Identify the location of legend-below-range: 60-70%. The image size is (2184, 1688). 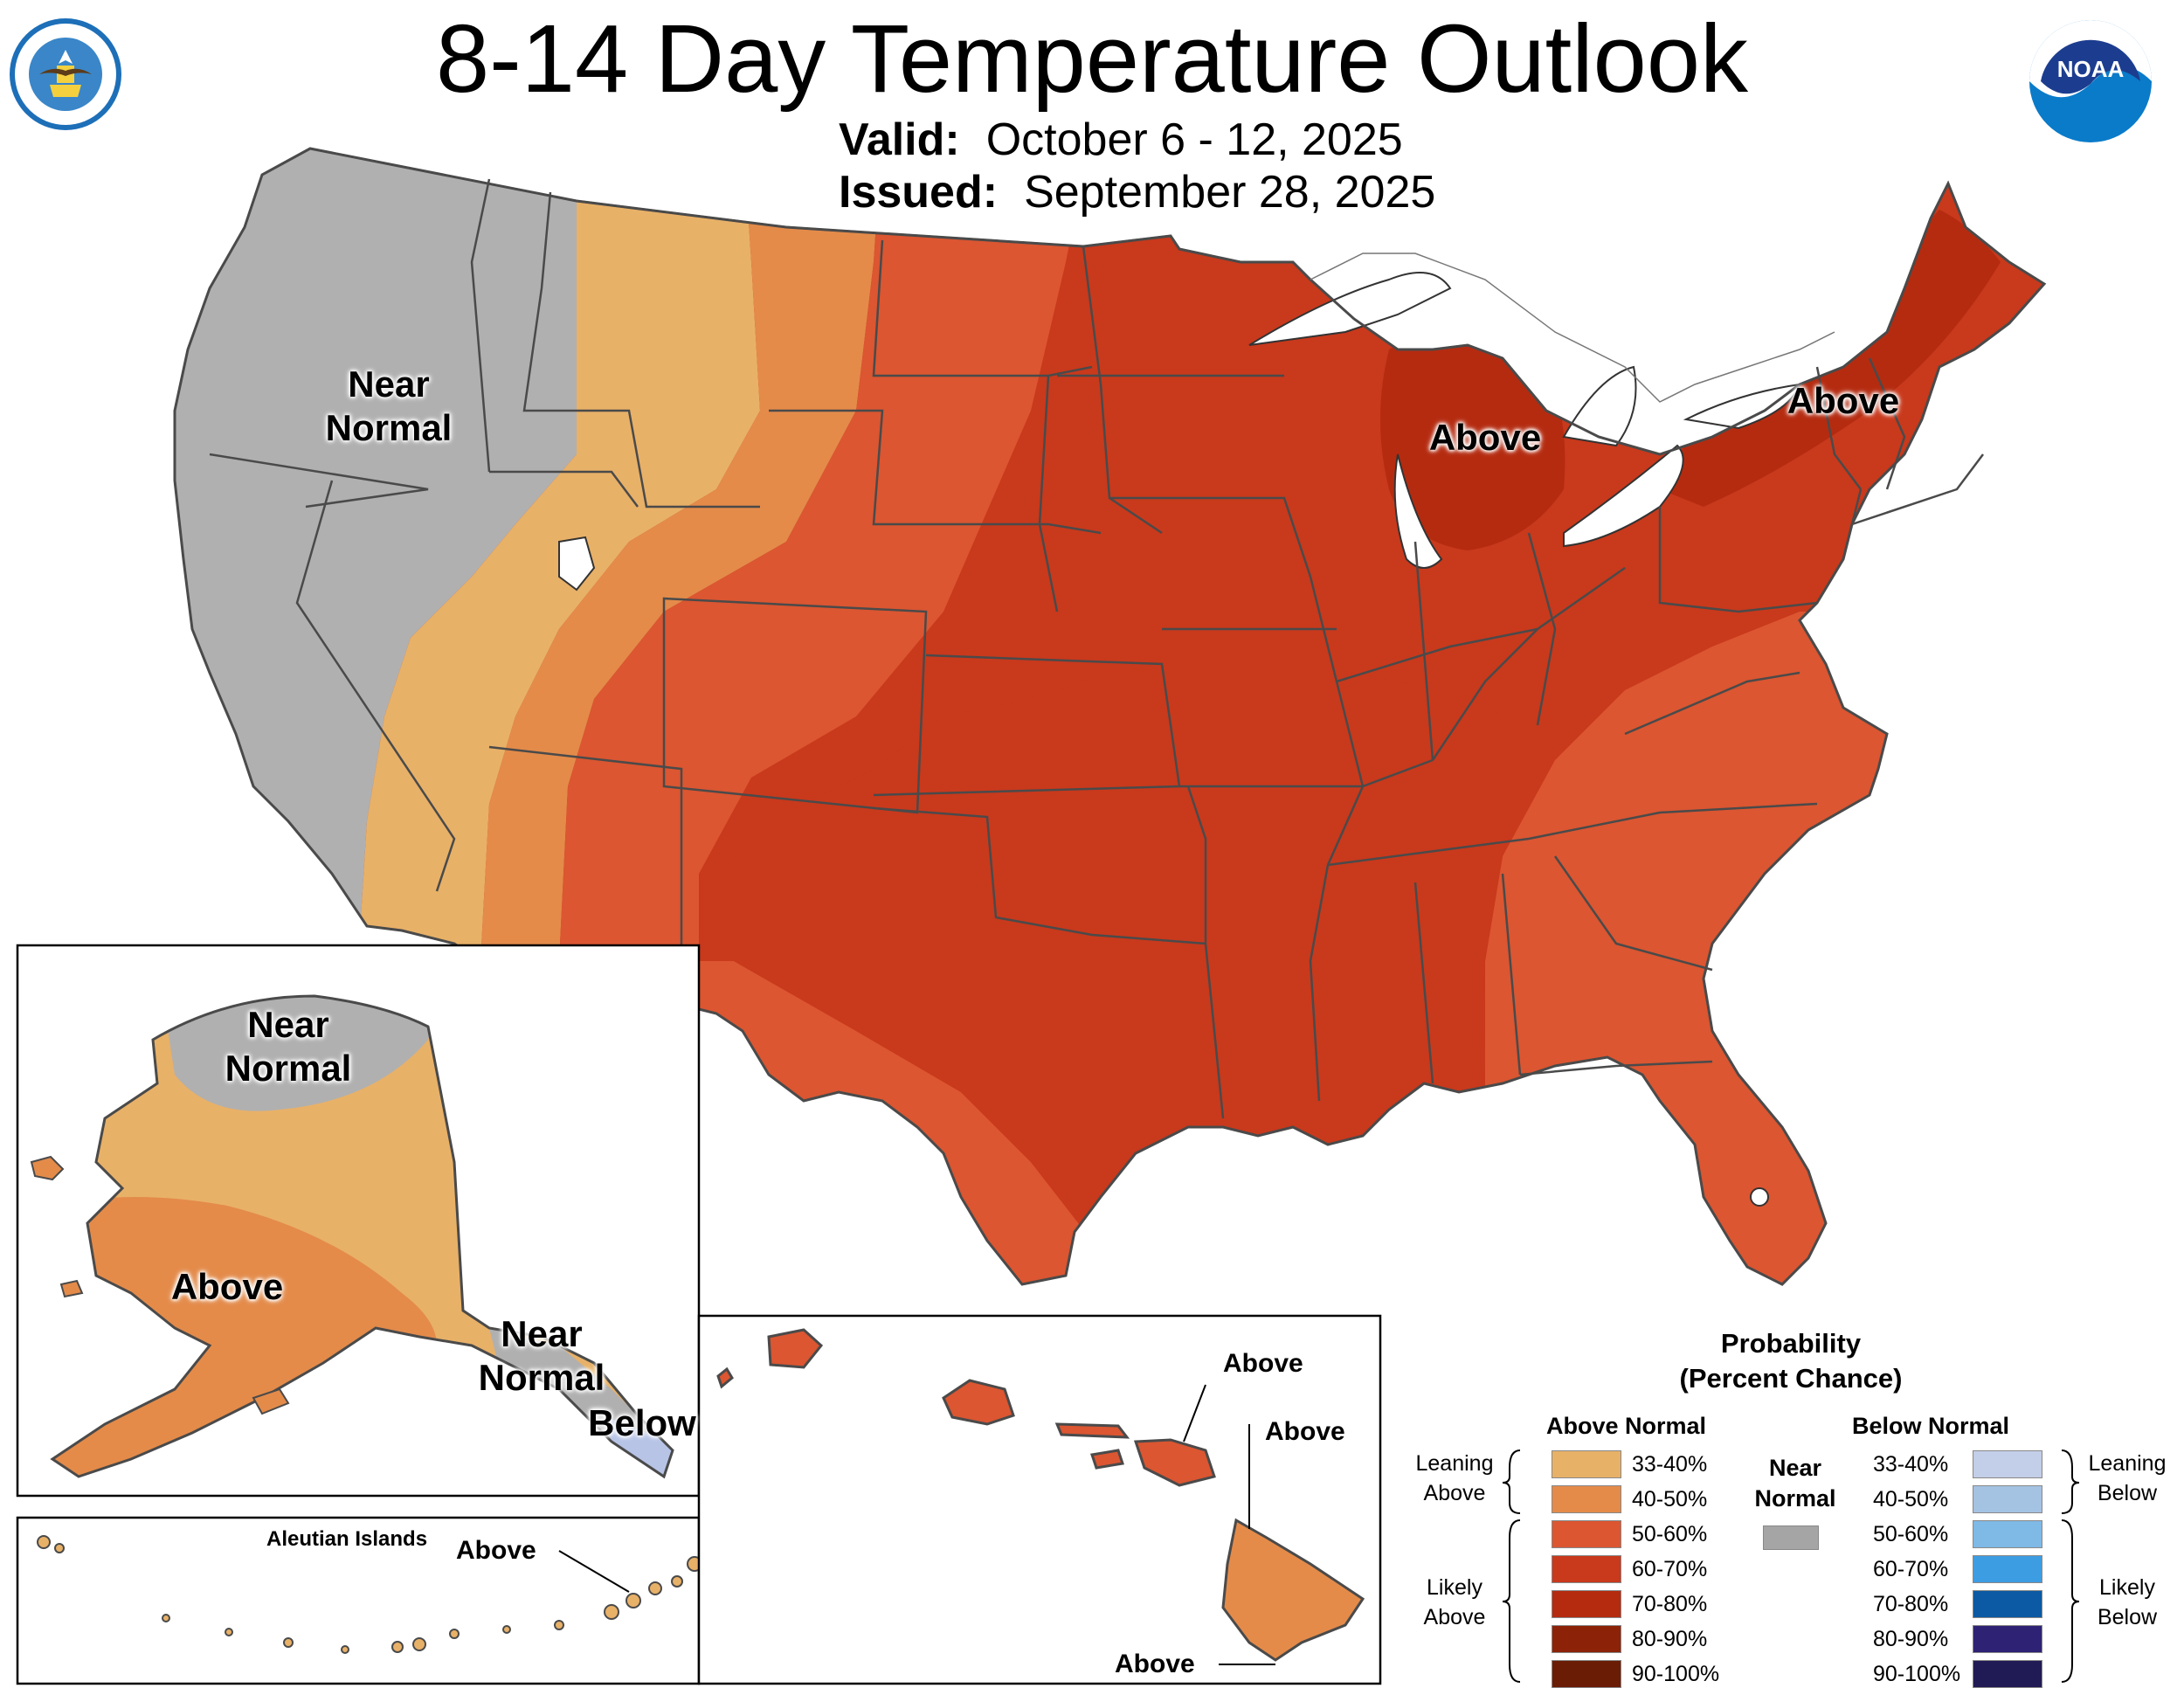
(1911, 1569).